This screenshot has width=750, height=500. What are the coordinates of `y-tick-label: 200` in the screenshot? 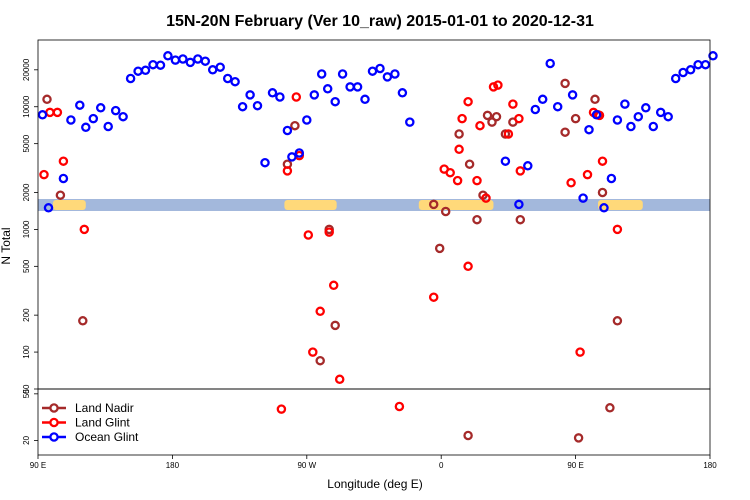 It's located at (26, 315).